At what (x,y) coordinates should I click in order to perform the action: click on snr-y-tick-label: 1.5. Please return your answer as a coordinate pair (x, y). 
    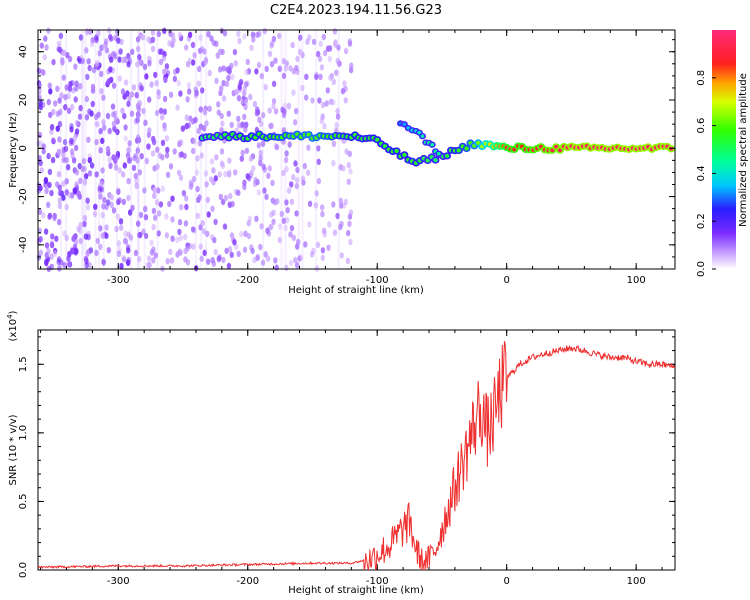
    Looking at the image, I should click on (23, 364).